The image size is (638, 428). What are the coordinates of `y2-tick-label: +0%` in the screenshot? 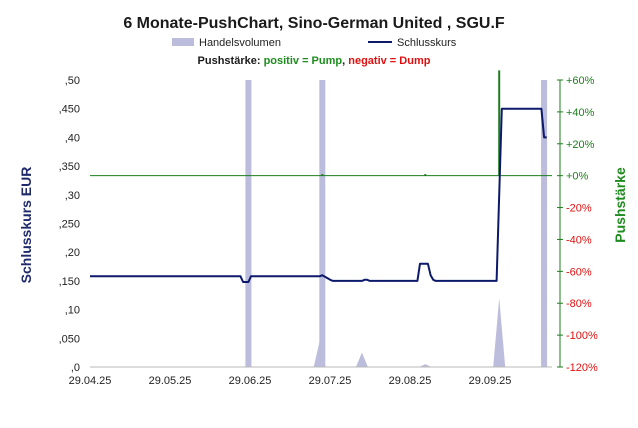 It's located at (577, 177).